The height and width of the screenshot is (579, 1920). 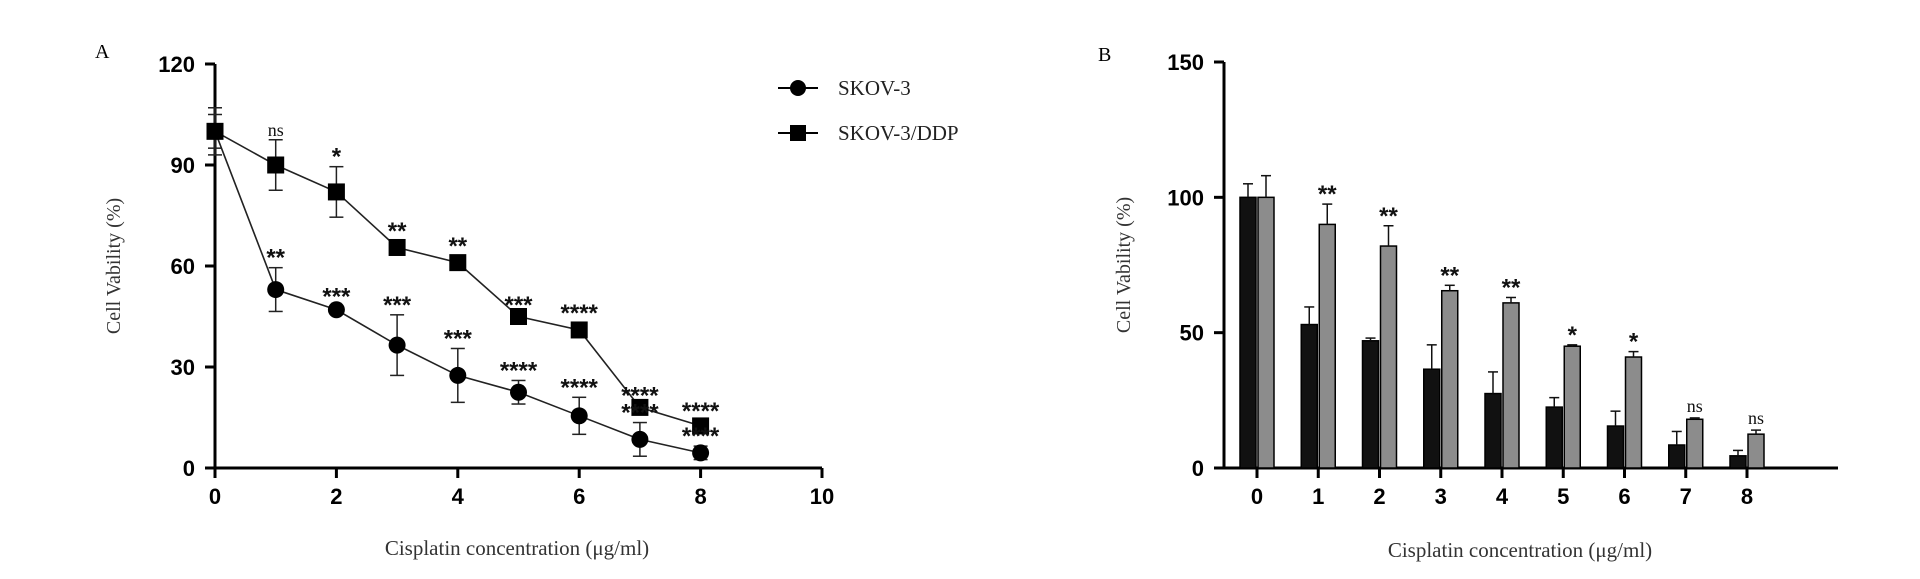 What do you see at coordinates (868, 110) in the screenshot?
I see `panel-a-legend: SKOV-3 SKOV-3/DDP` at bounding box center [868, 110].